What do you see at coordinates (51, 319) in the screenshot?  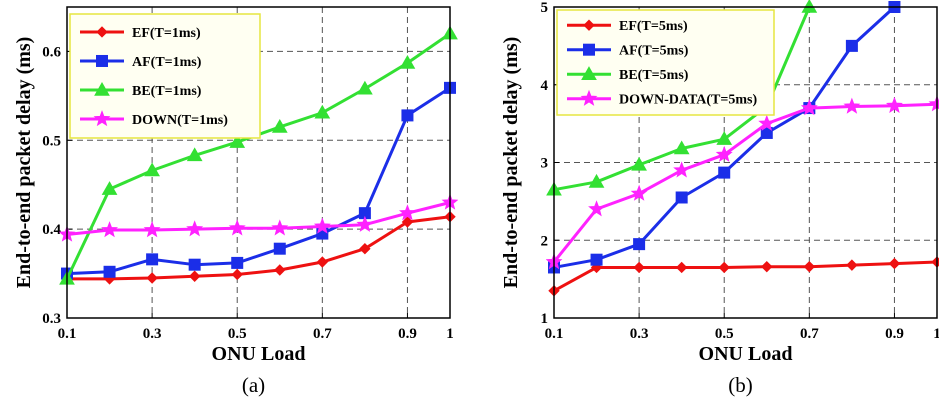 I see `y-tick-label: 0.3` at bounding box center [51, 319].